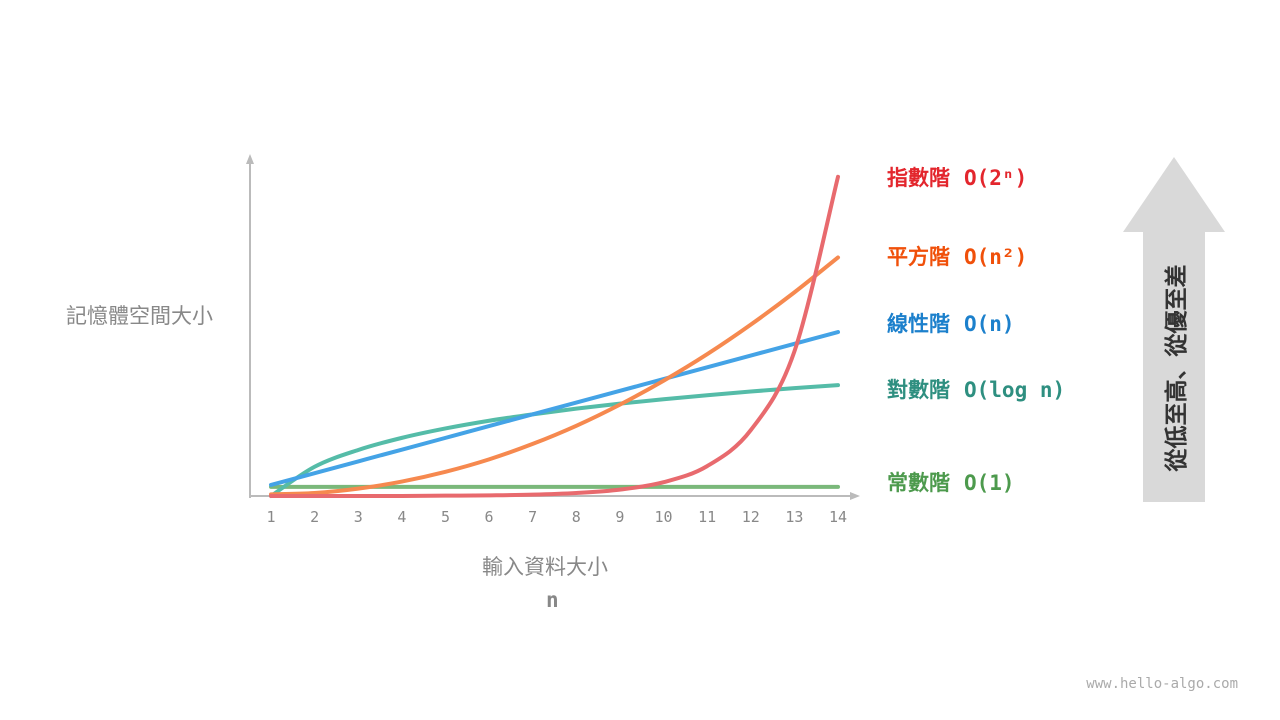 The height and width of the screenshot is (720, 1280). I want to click on legend-item: 對數階 O(log n), so click(976, 389).